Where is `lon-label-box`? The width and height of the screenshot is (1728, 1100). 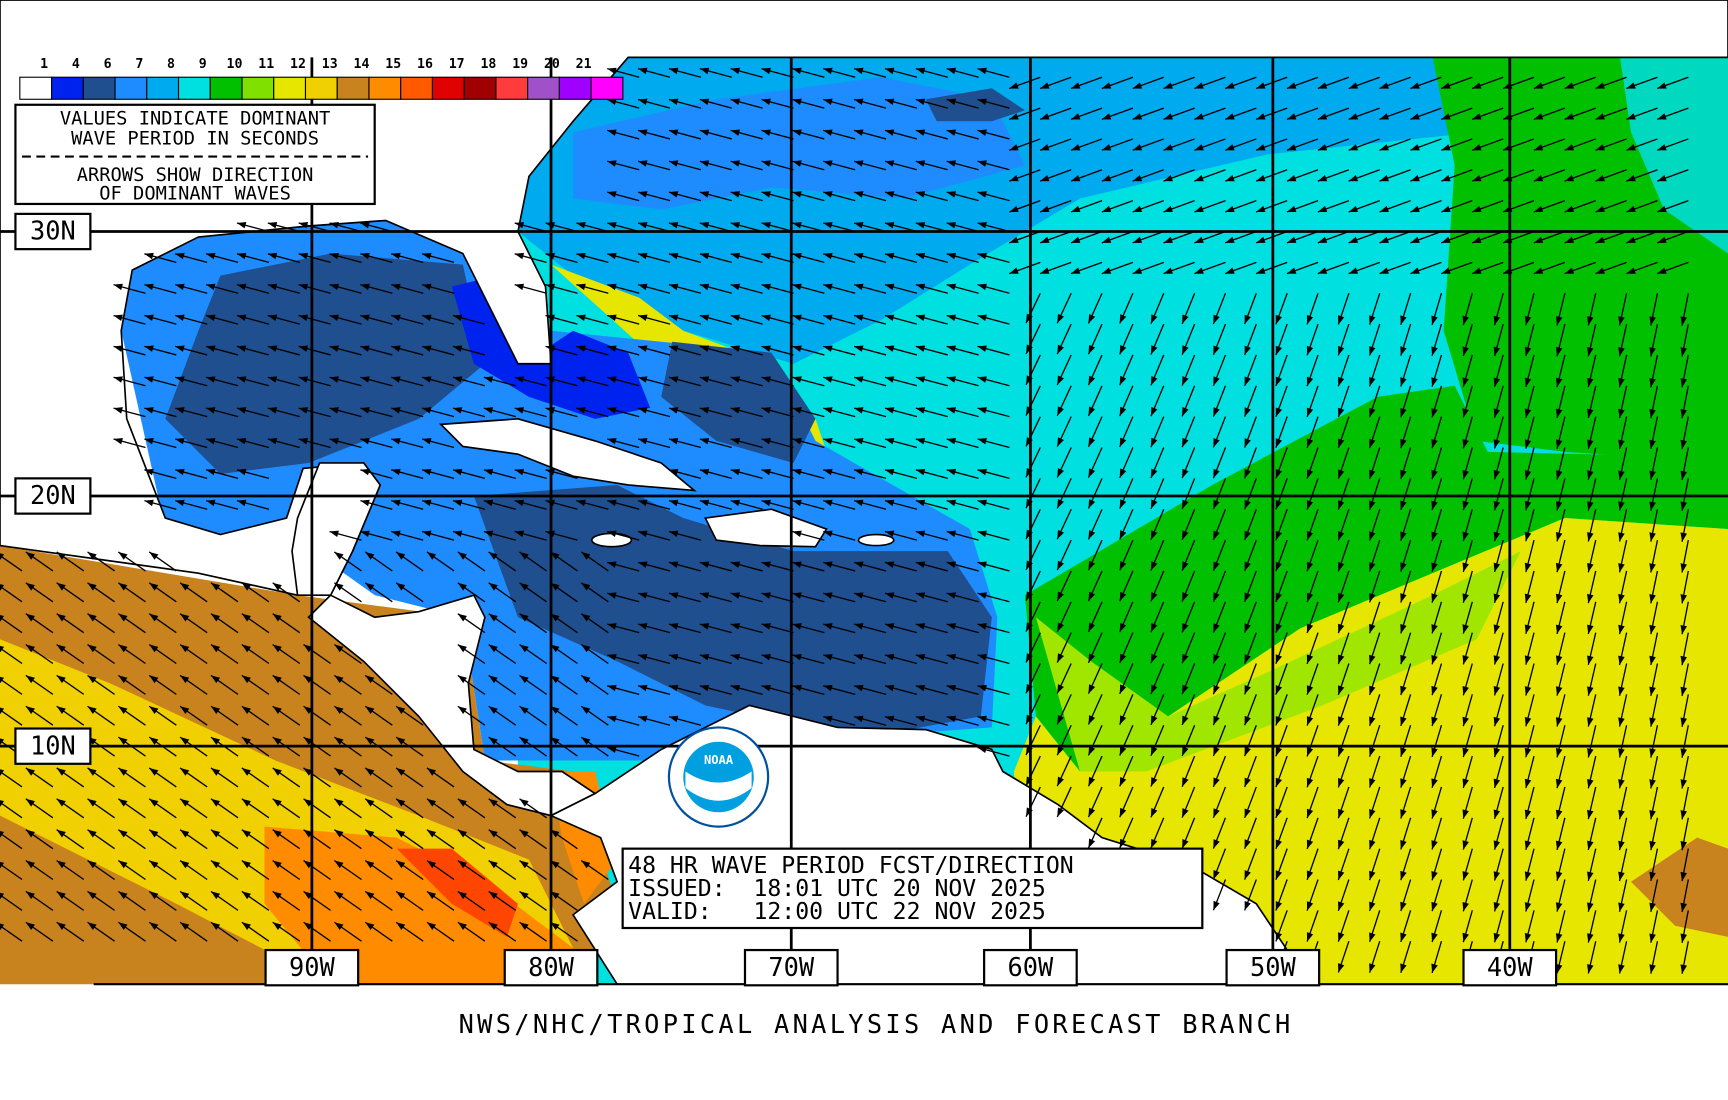
lon-label-box is located at coordinates (1273, 967).